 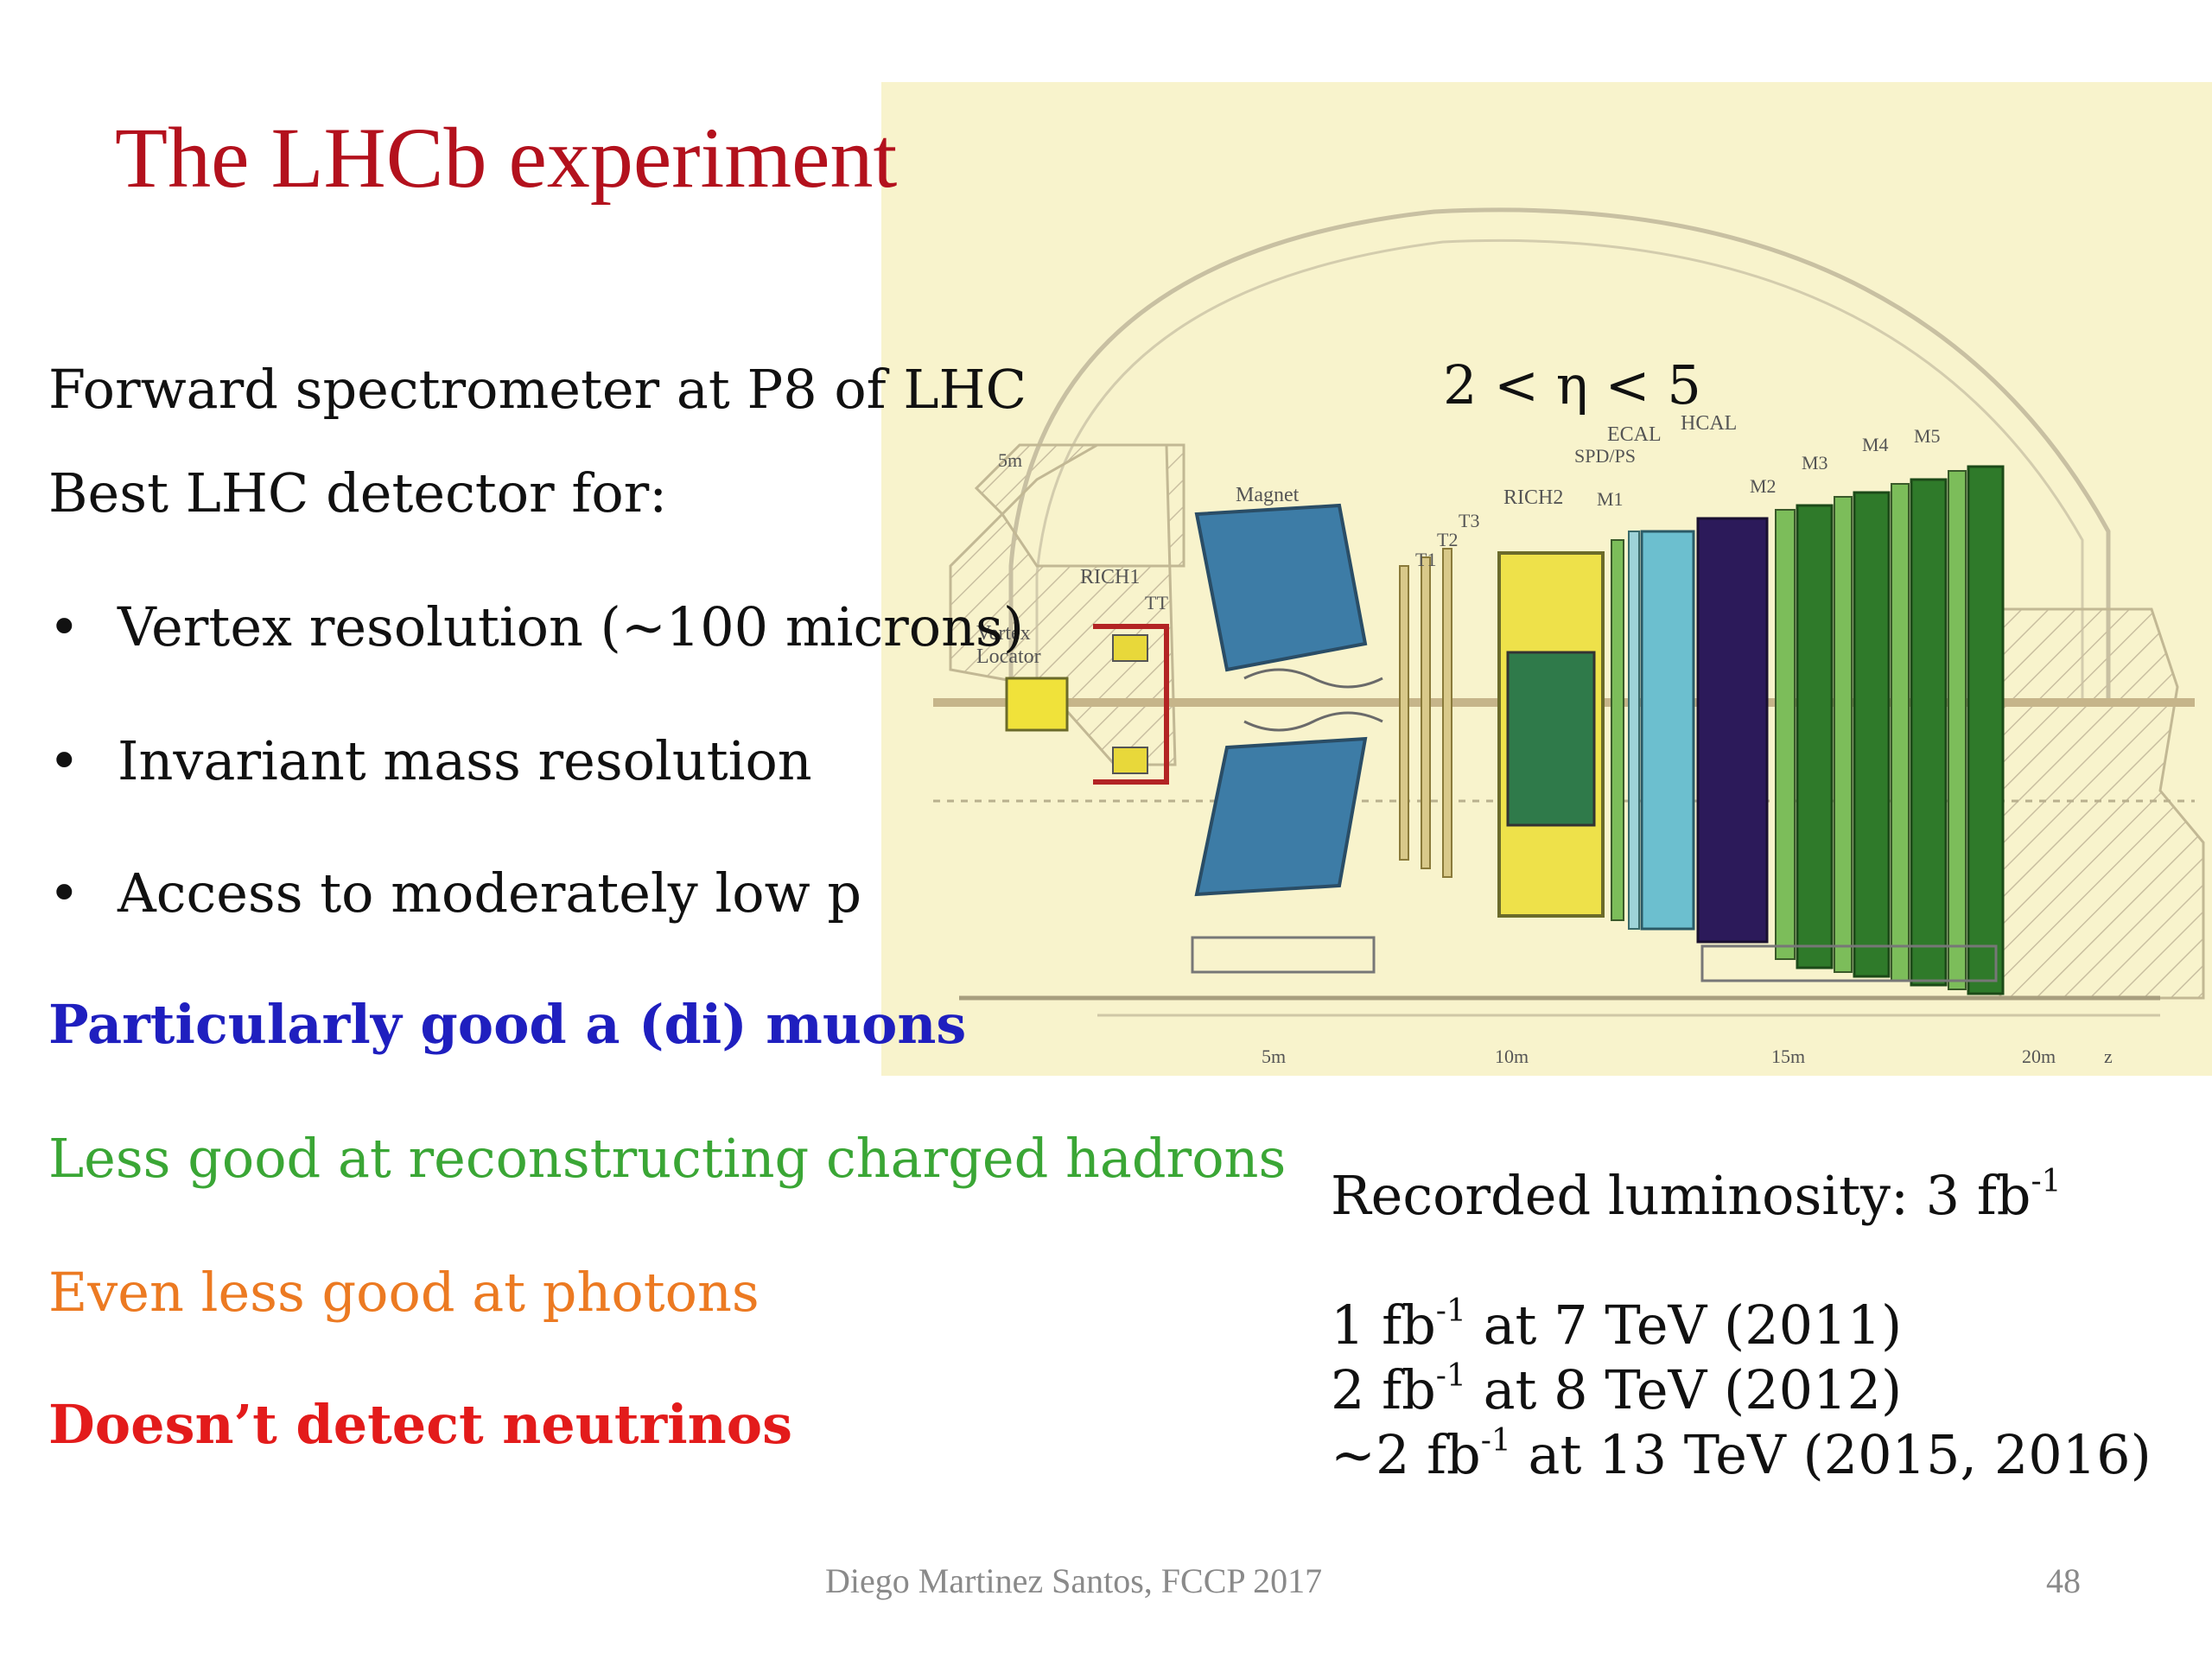 What do you see at coordinates (1927, 436) in the screenshot?
I see `label-m5: M5` at bounding box center [1927, 436].